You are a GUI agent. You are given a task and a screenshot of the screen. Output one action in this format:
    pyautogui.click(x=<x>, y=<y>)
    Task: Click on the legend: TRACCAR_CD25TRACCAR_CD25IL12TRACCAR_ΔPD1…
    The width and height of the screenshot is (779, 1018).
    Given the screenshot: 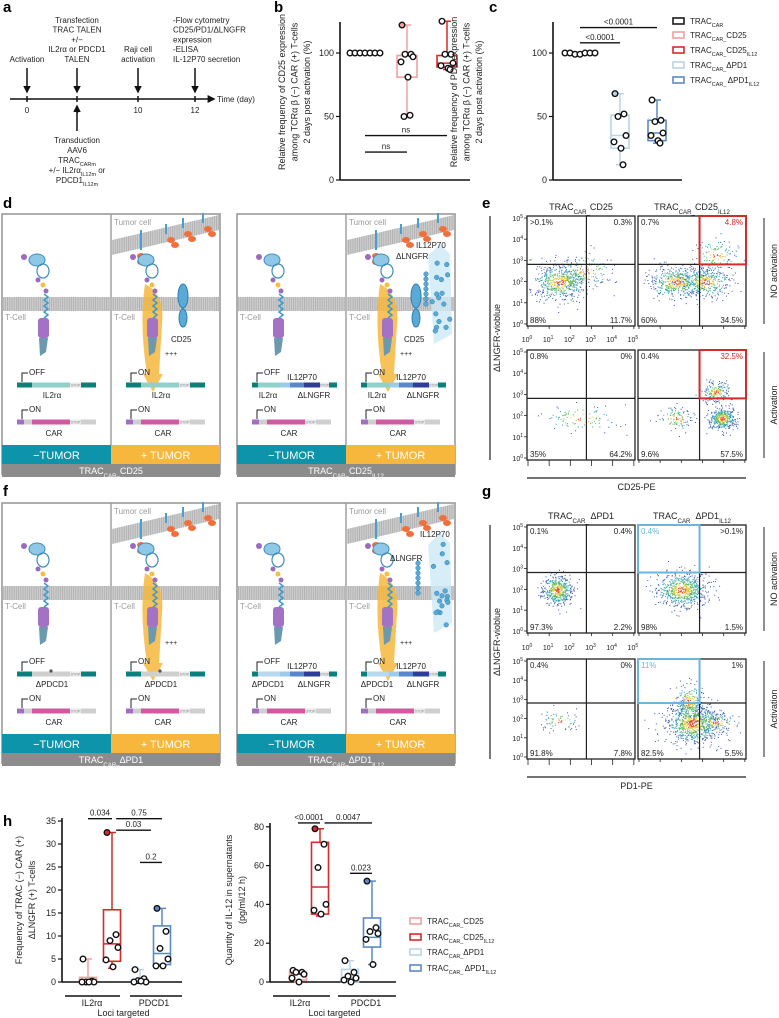 What is the action you would take?
    pyautogui.click(x=452, y=946)
    